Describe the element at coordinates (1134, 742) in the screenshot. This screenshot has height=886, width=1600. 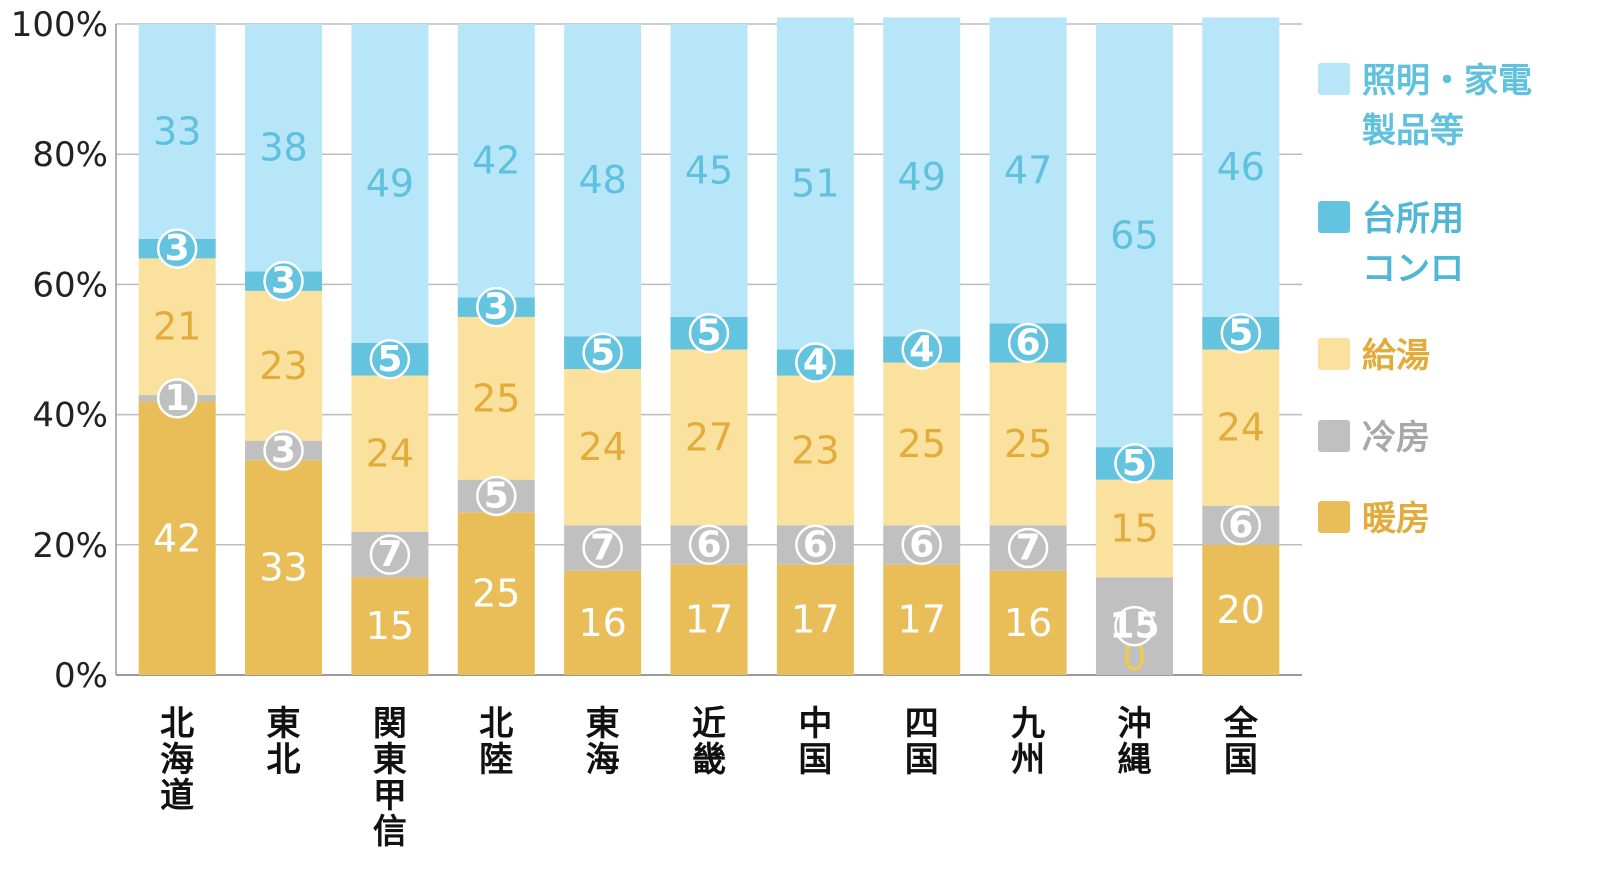
I see `x-tick-label: 沖縄` at that location.